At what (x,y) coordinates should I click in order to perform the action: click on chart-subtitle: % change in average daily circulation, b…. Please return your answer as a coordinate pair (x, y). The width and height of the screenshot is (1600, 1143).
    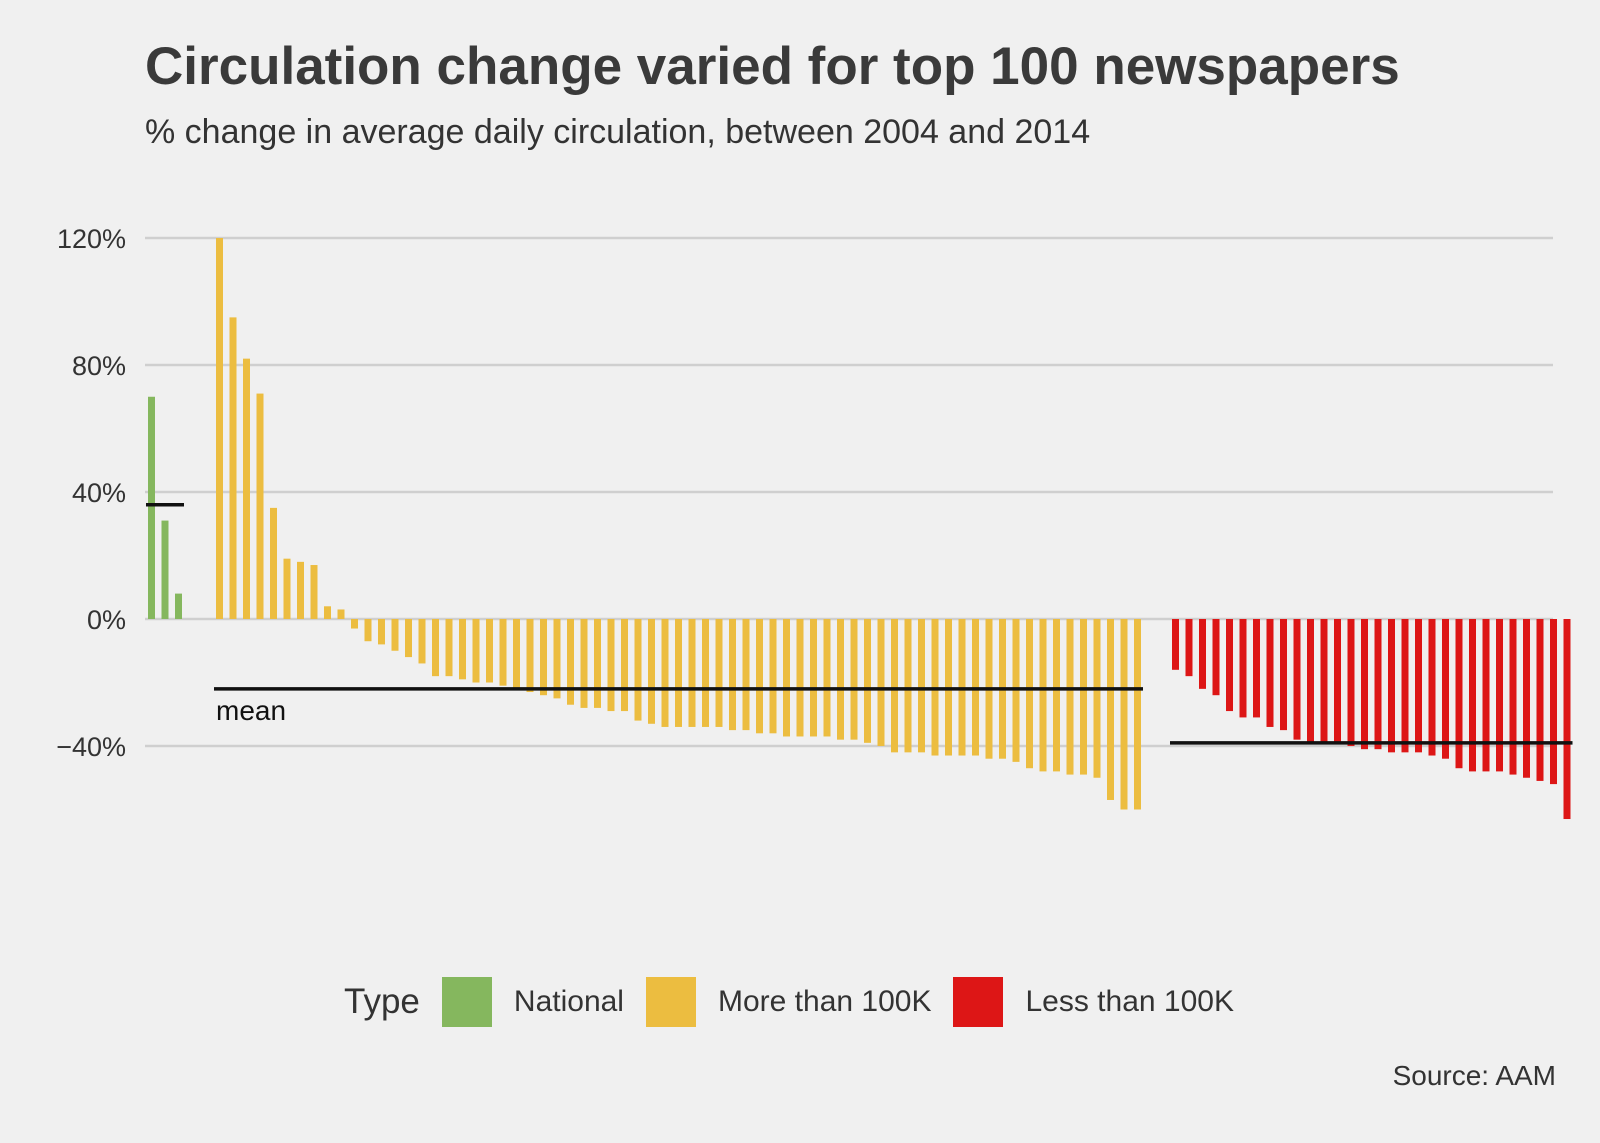
    Looking at the image, I should click on (618, 132).